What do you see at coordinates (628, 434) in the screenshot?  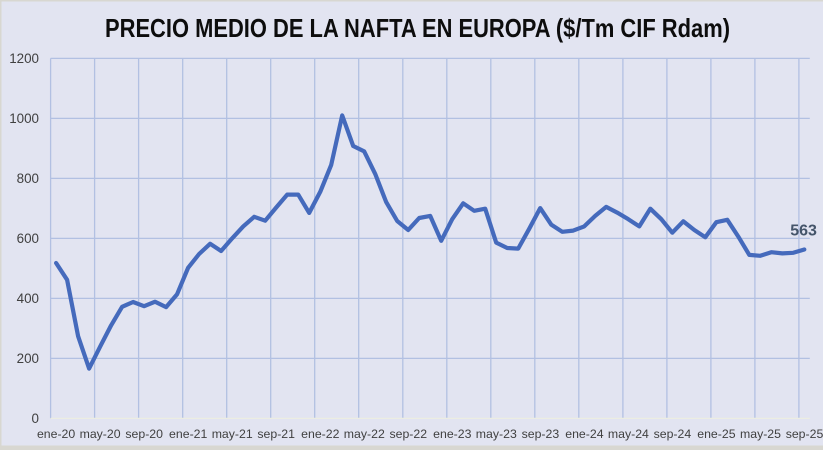 I see `svg-text: may-24` at bounding box center [628, 434].